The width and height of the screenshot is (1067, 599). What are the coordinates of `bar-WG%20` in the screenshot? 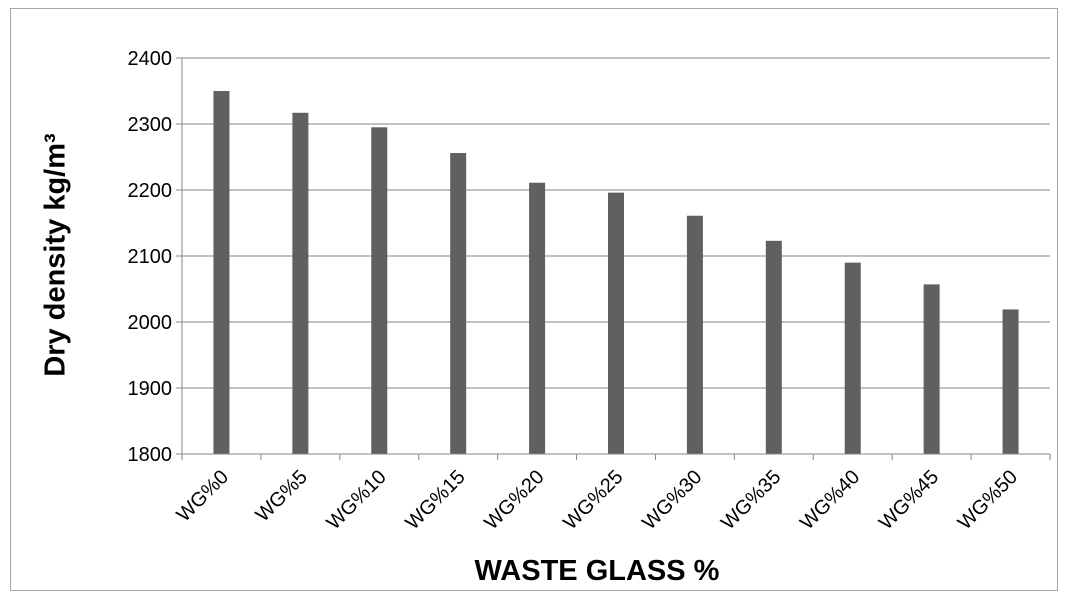 It's located at (537, 318).